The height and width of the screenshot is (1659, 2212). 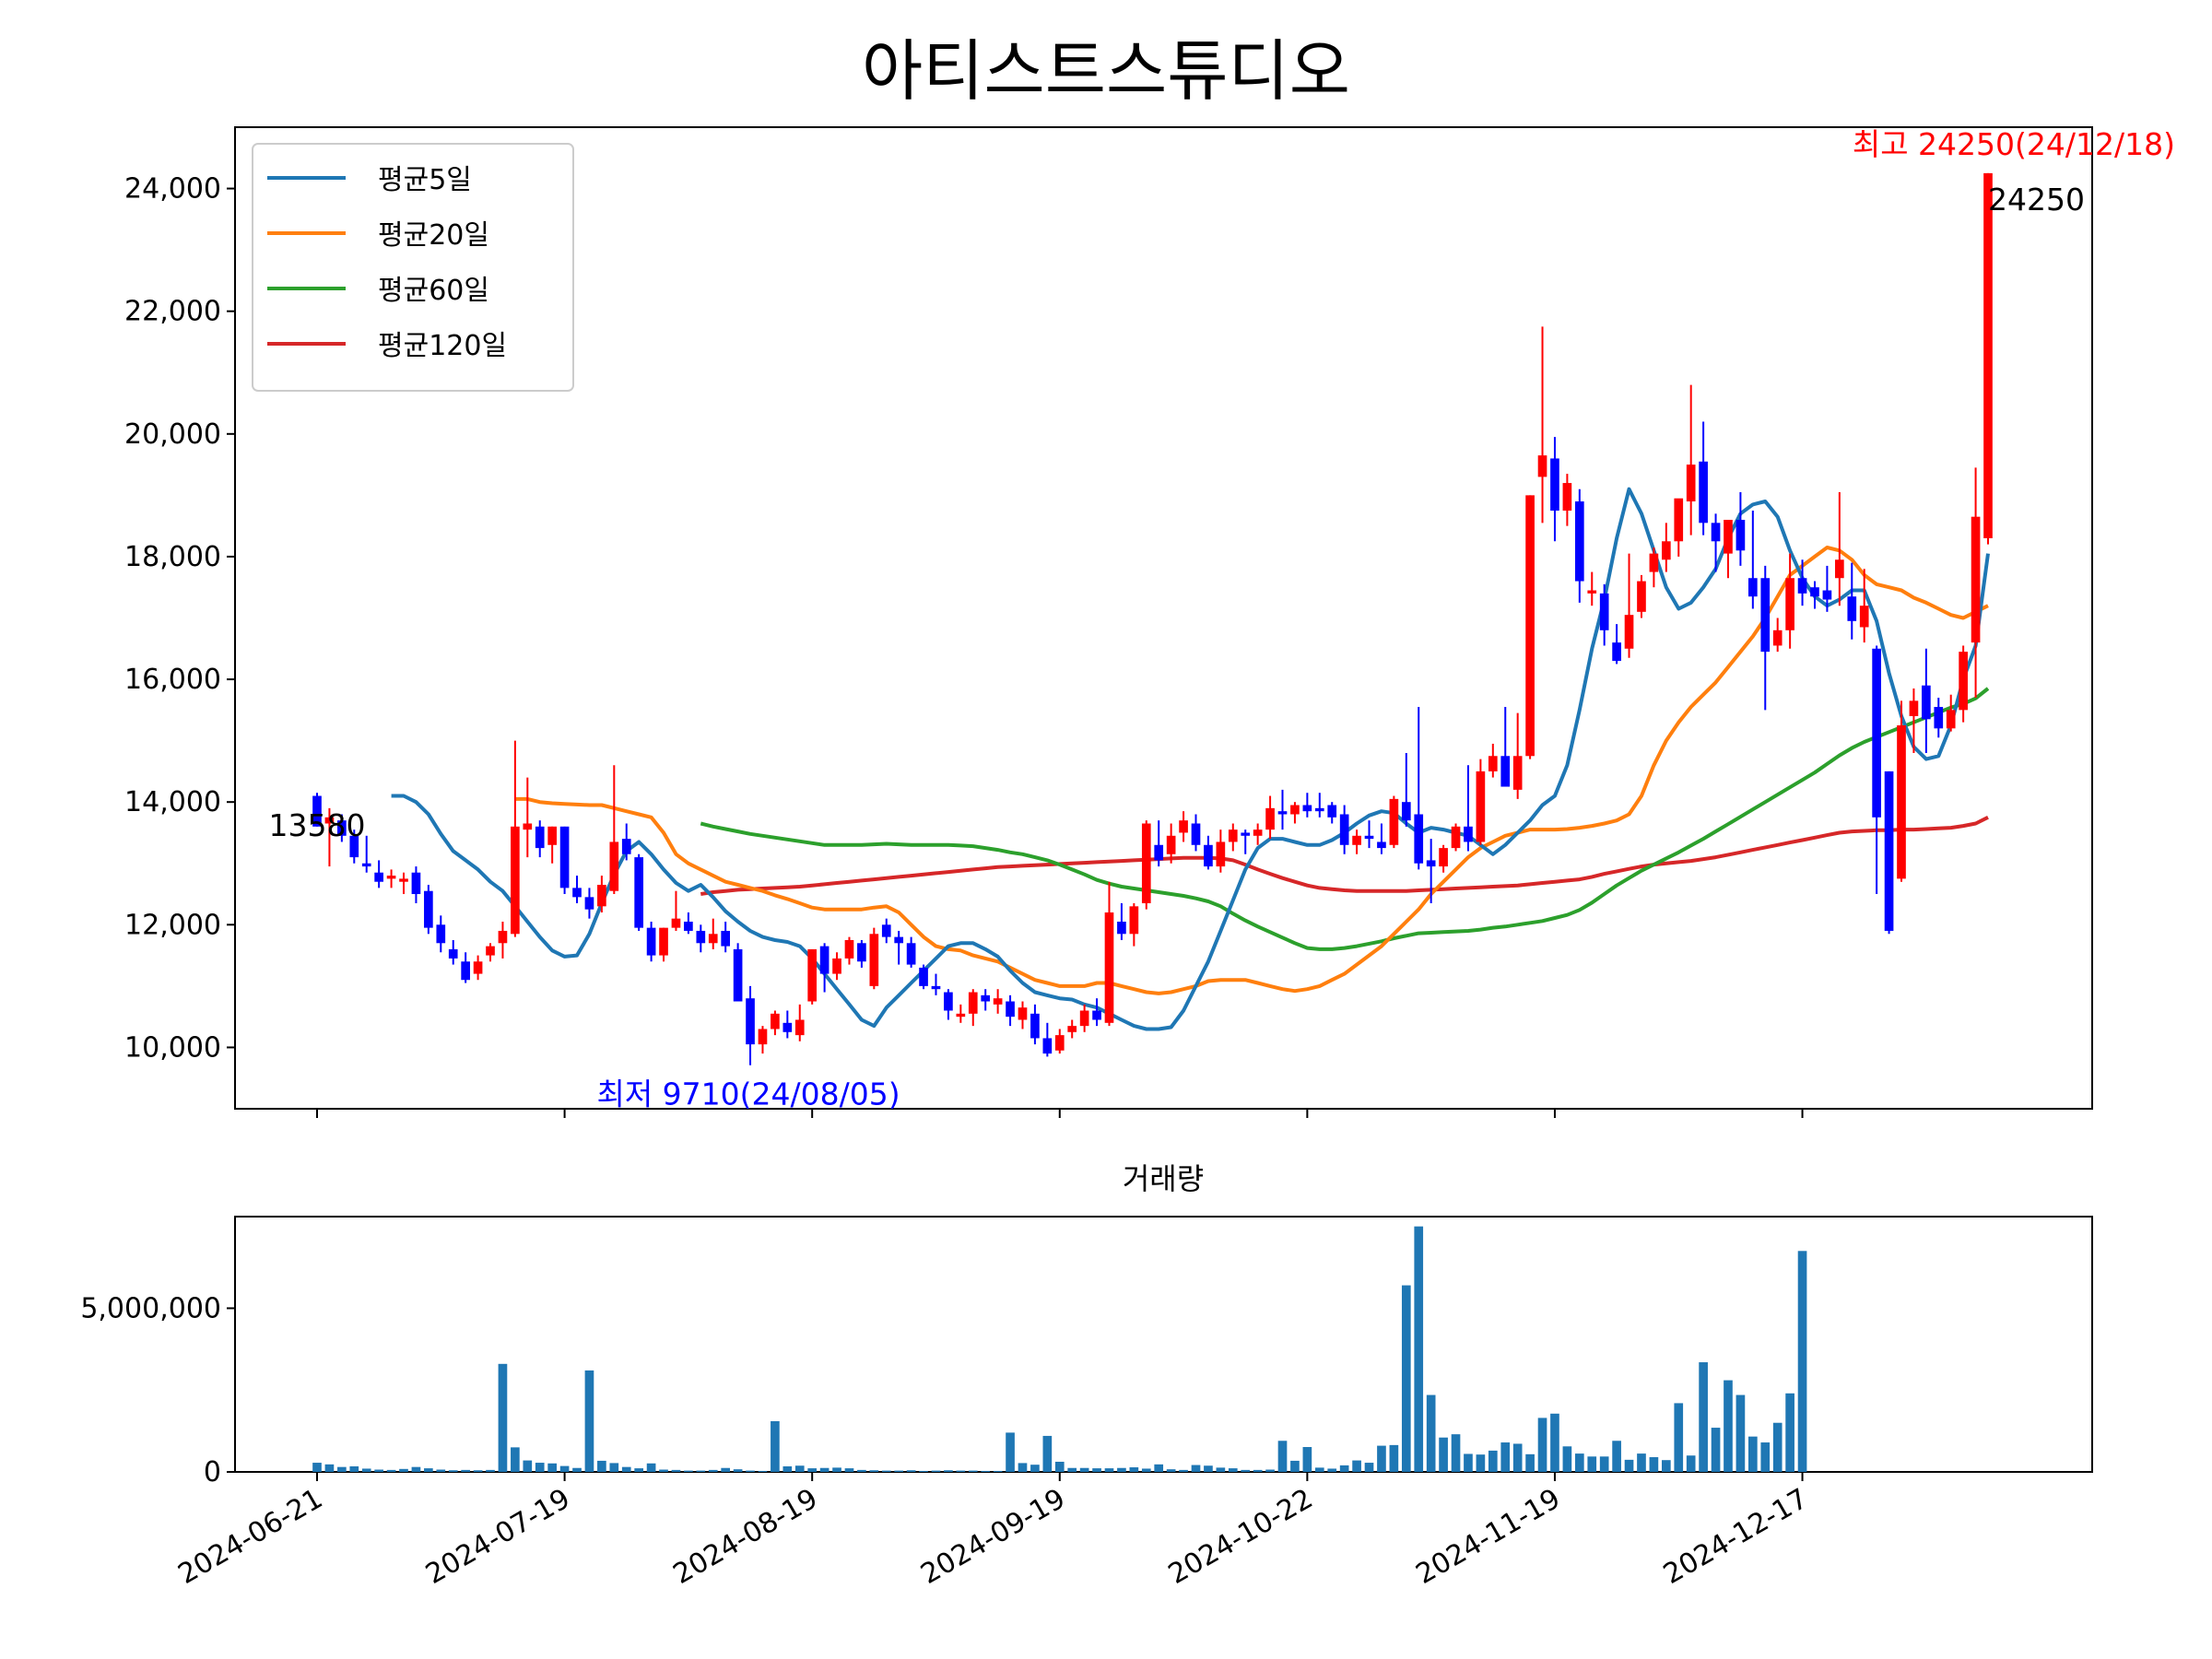 I want to click on legend-label: 평균5일, so click(x=425, y=180).